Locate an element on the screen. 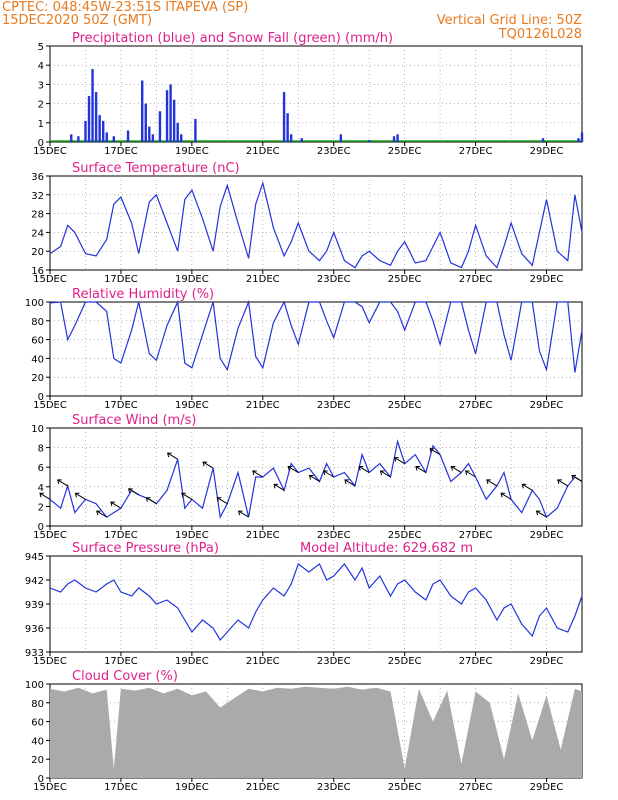 This screenshot has height=800, width=618. panel-frame-wind is located at coordinates (316, 477).